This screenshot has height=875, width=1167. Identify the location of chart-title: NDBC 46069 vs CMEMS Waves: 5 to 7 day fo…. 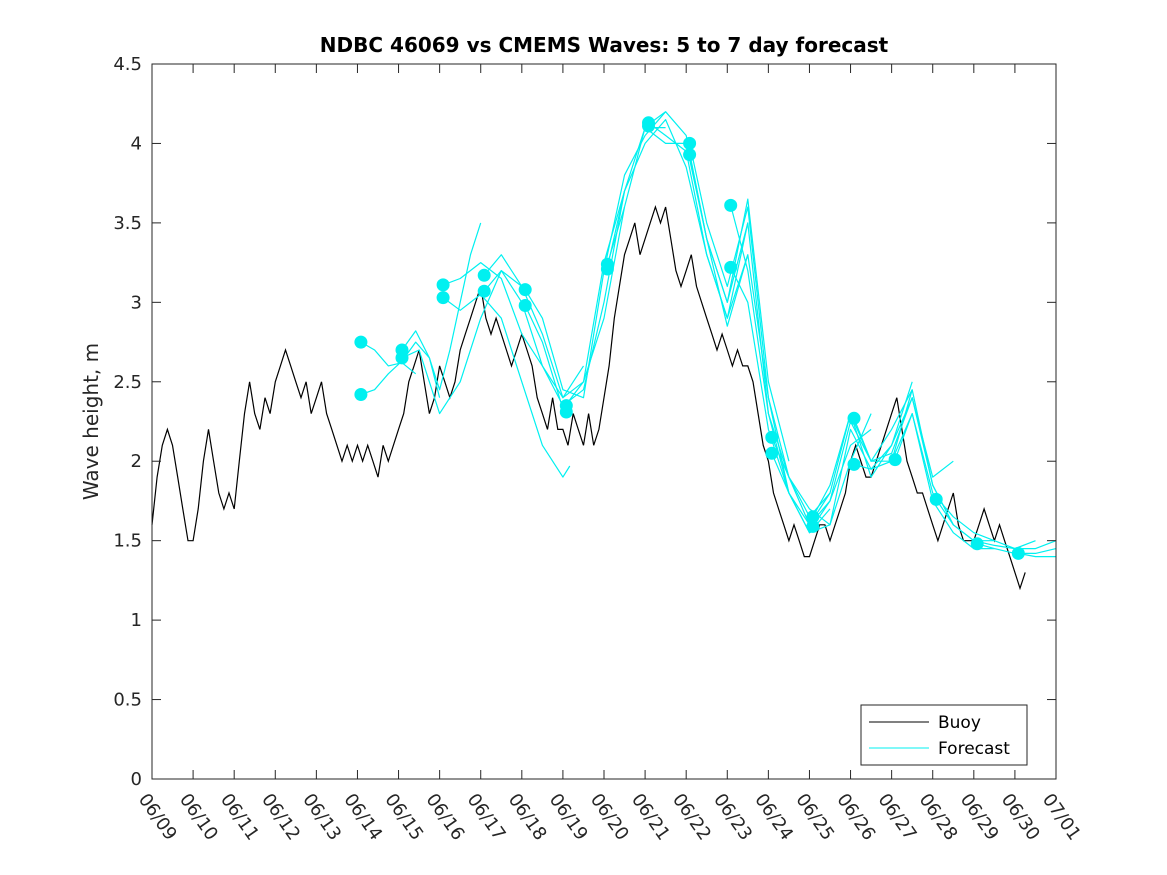
(604, 45).